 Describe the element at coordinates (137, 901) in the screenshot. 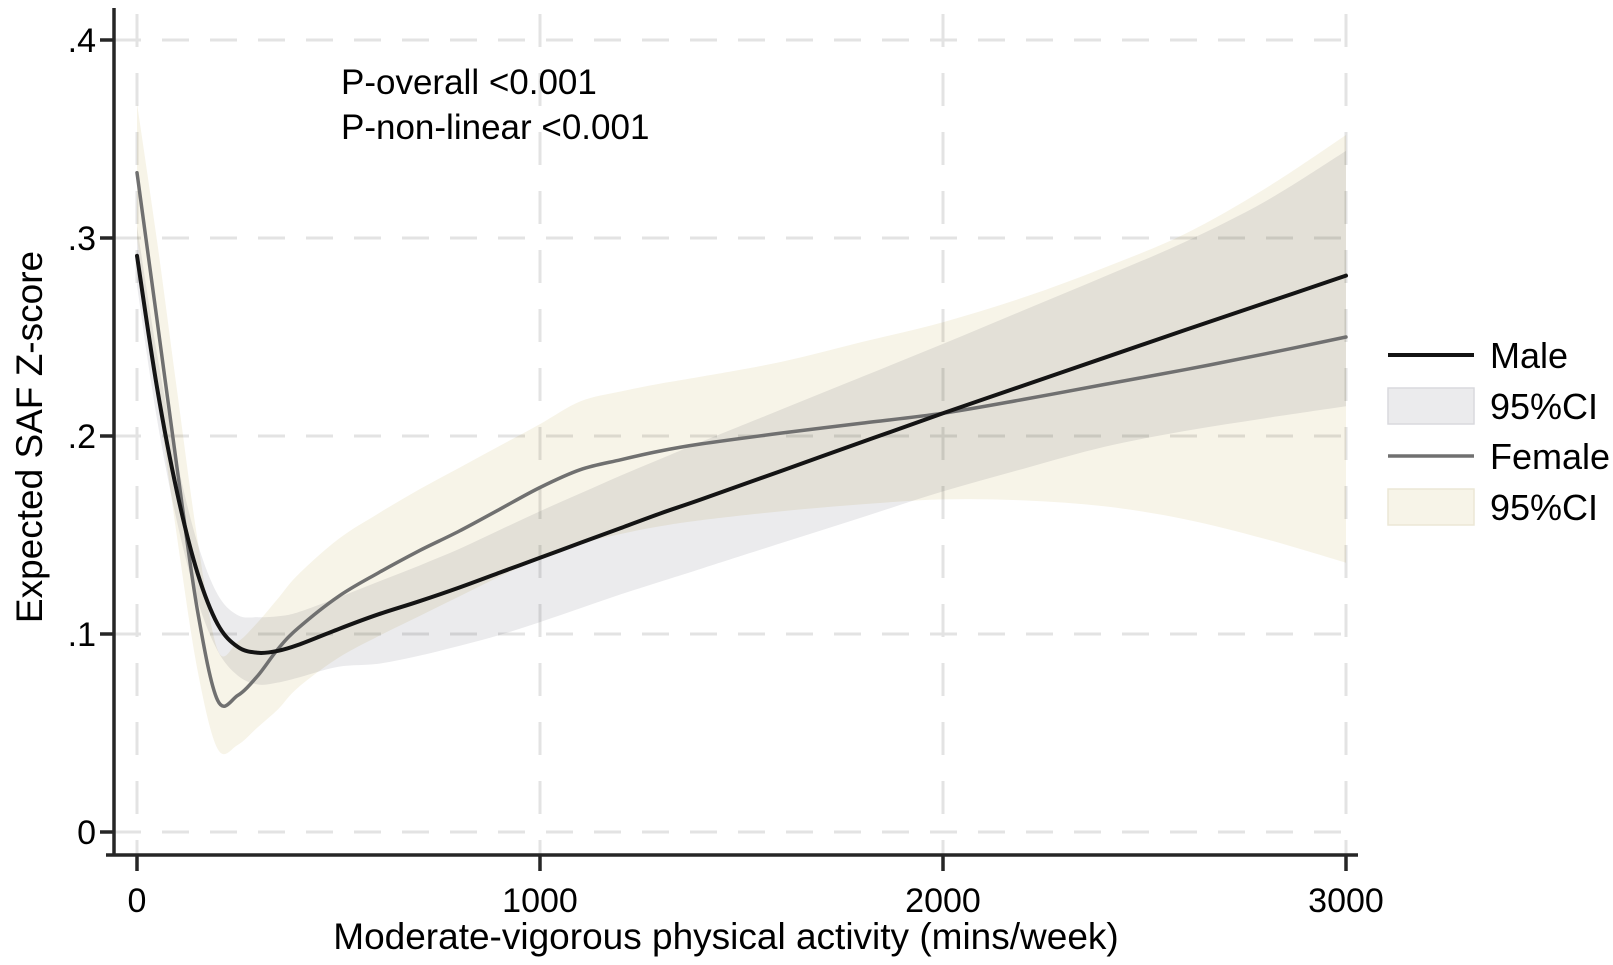

I see `x-tick-label: 0` at that location.